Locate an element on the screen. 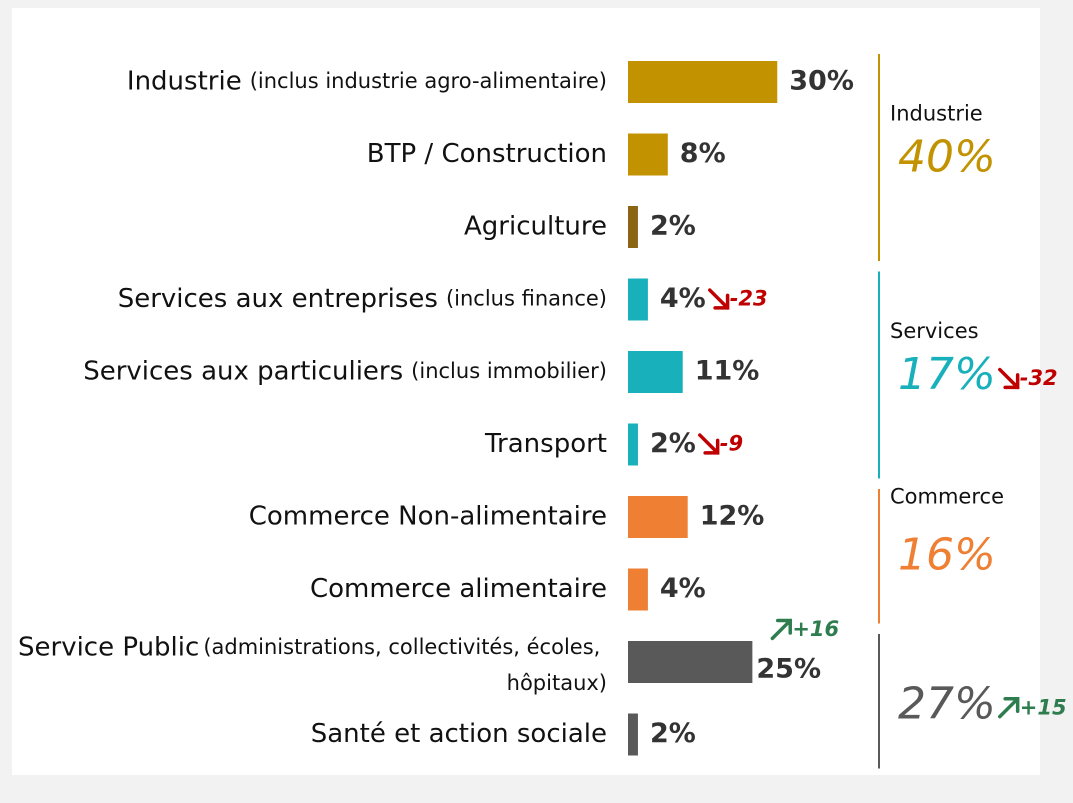 This screenshot has height=803, width=1073. category-label: Transport is located at coordinates (545, 444).